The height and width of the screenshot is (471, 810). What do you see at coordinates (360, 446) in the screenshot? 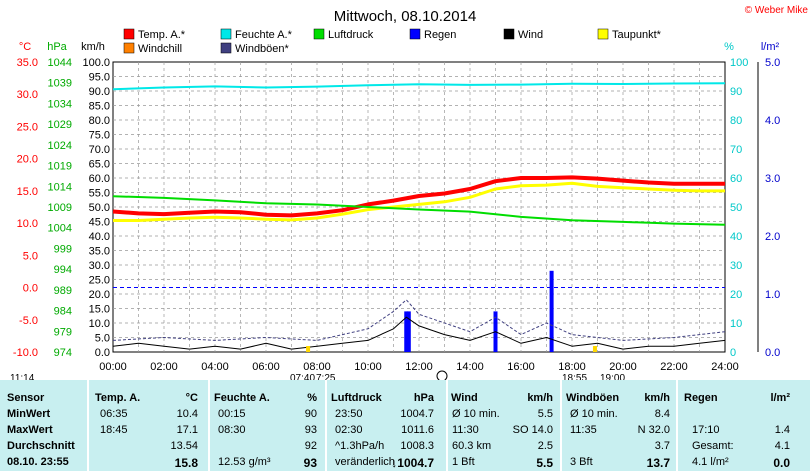
I see `table-cell: ^1.3hPa/h` at bounding box center [360, 446].